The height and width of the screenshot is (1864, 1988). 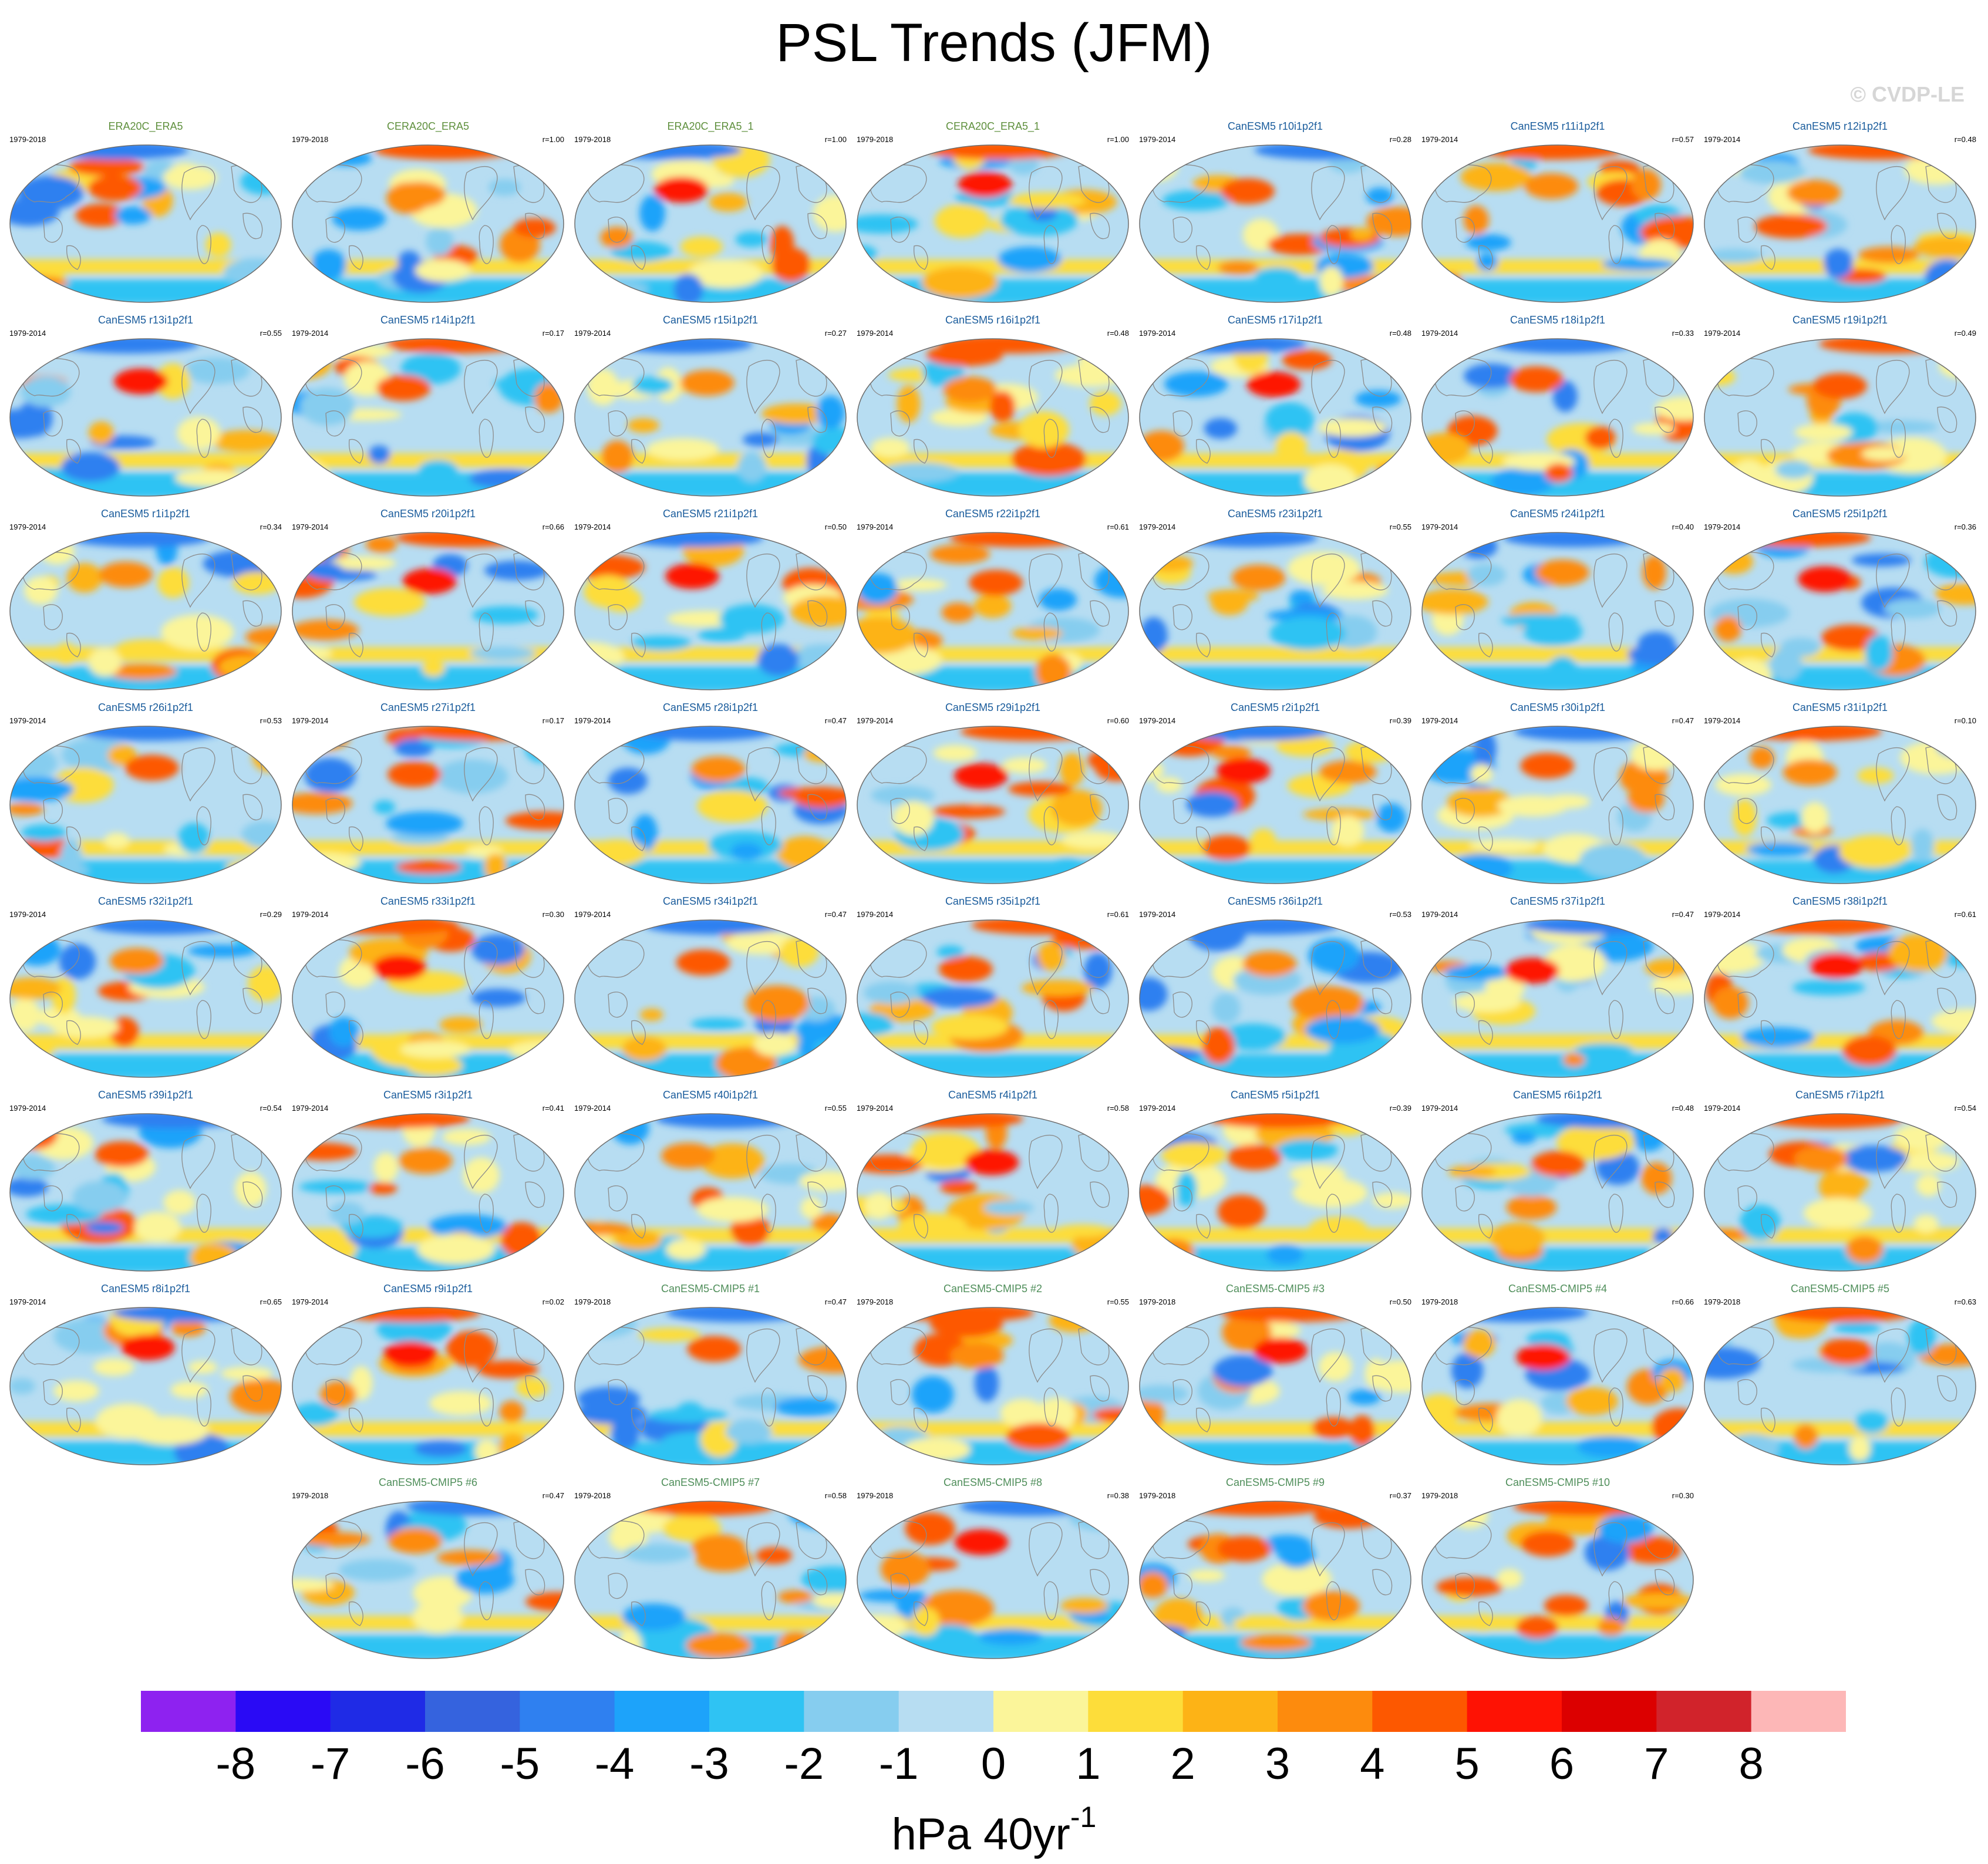 I want to click on panel-title: CanESM5 r17i1p2f1, so click(x=1275, y=320).